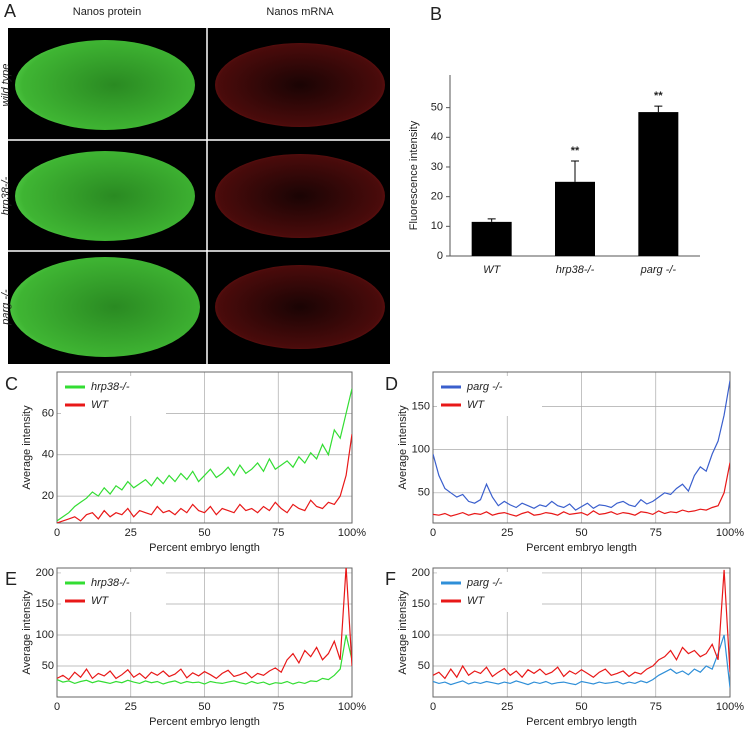 This screenshot has width=750, height=752. I want to click on y-axis-label: Fluorescence intensity, so click(414, 175).